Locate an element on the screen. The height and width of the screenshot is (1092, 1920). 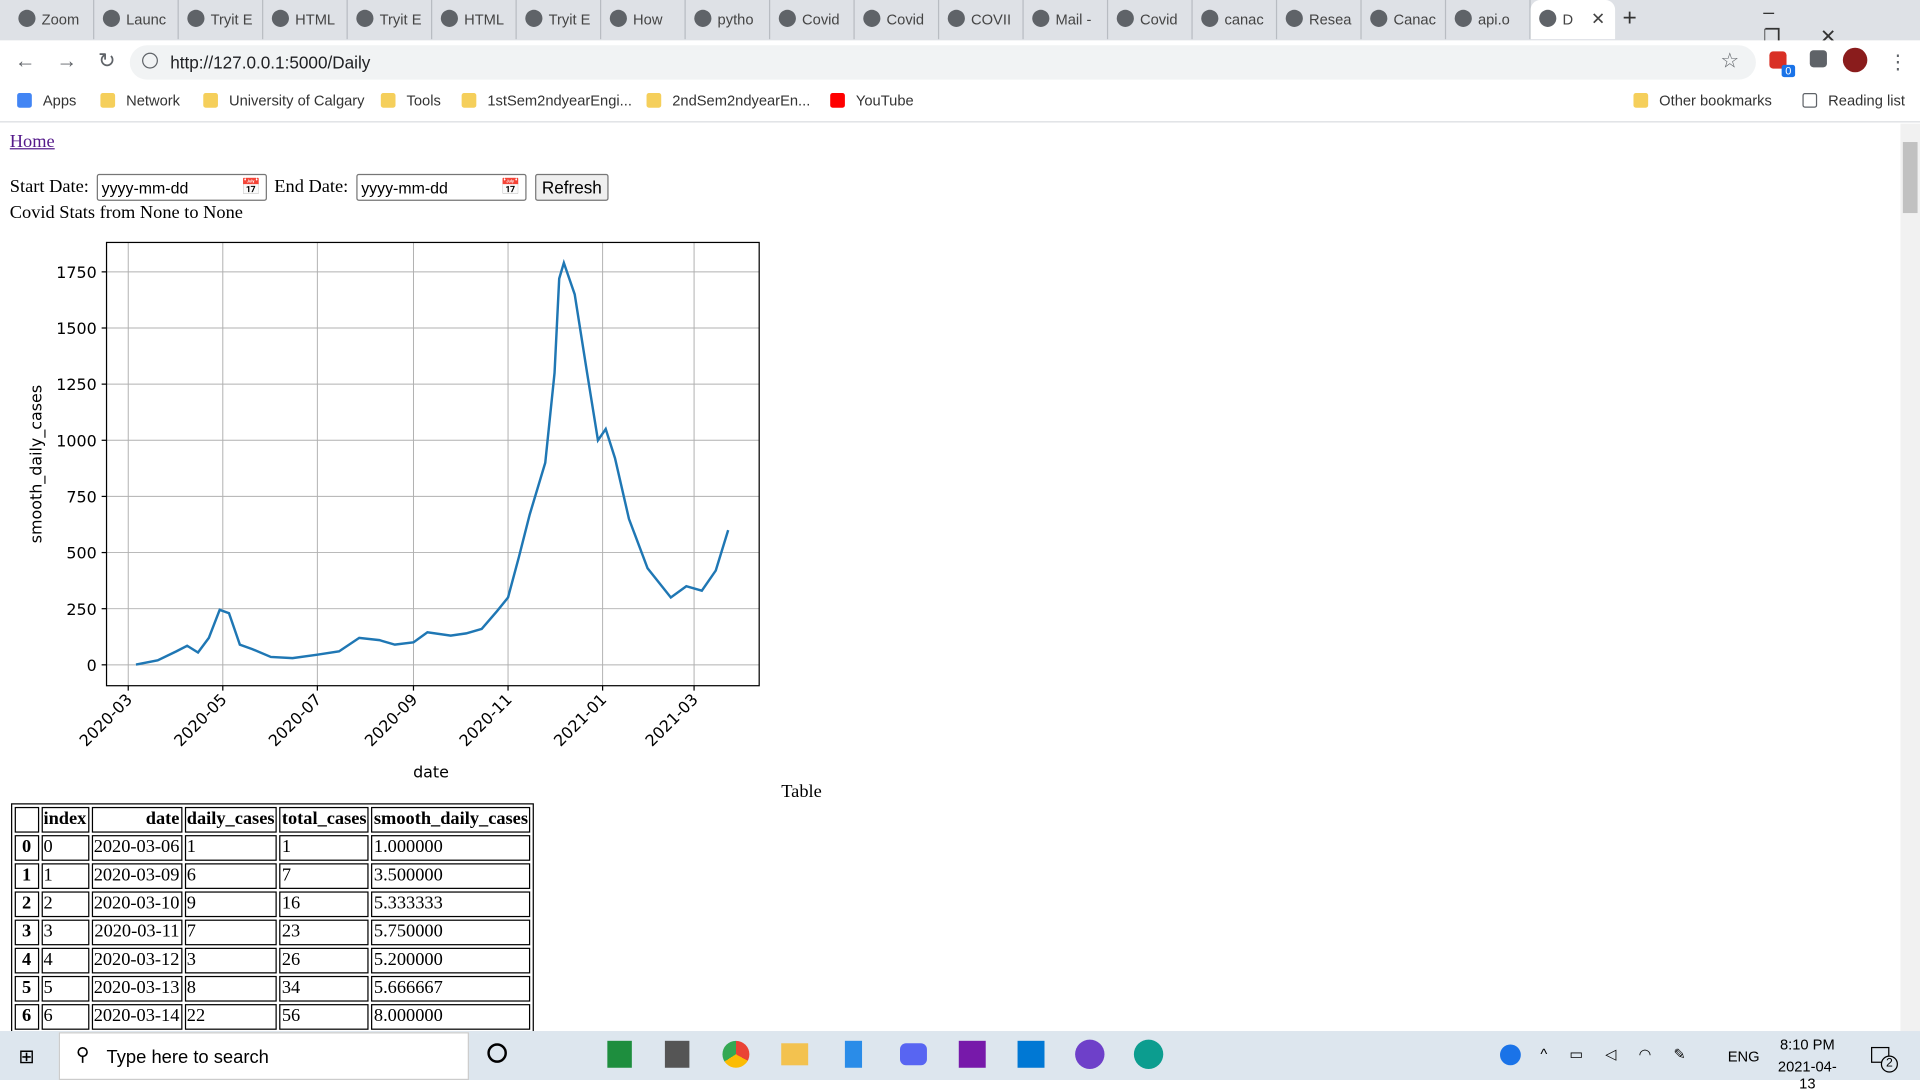
tab: How is located at coordinates (643, 20).